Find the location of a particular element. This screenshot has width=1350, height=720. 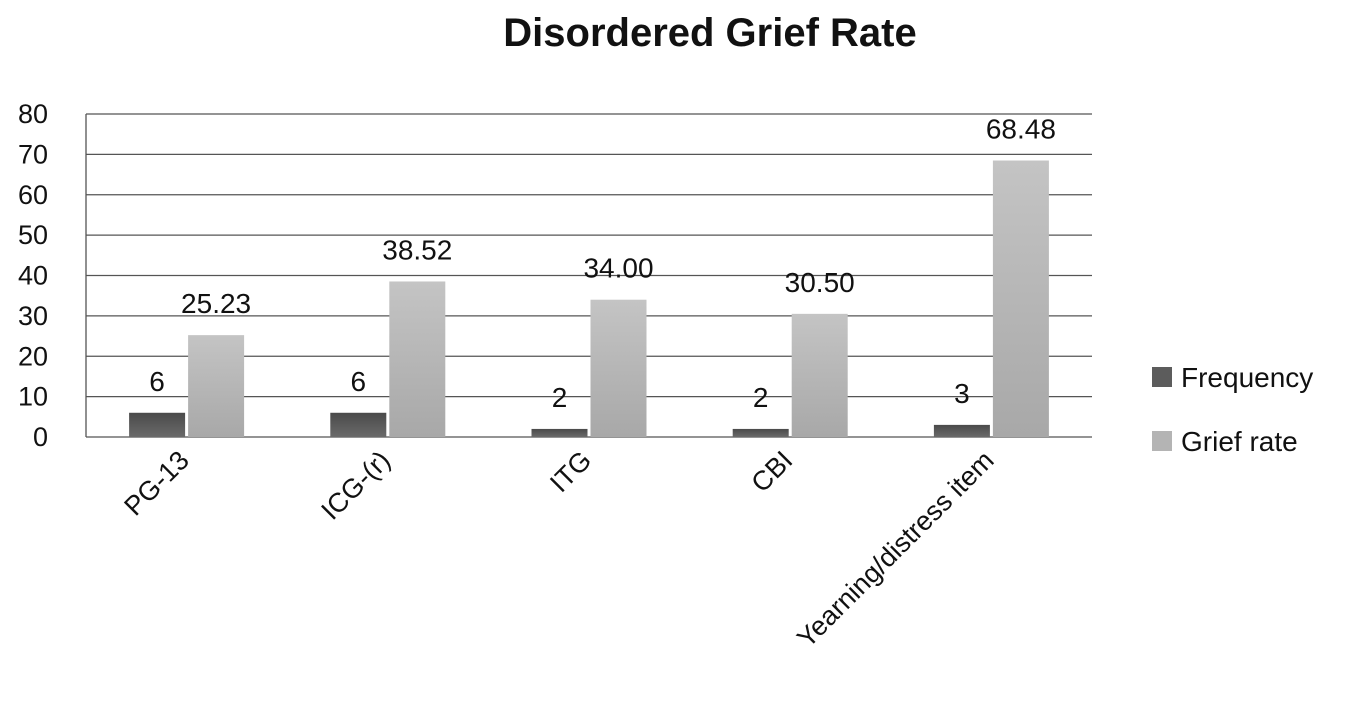

y-tick-label: 60 is located at coordinates (33, 195).